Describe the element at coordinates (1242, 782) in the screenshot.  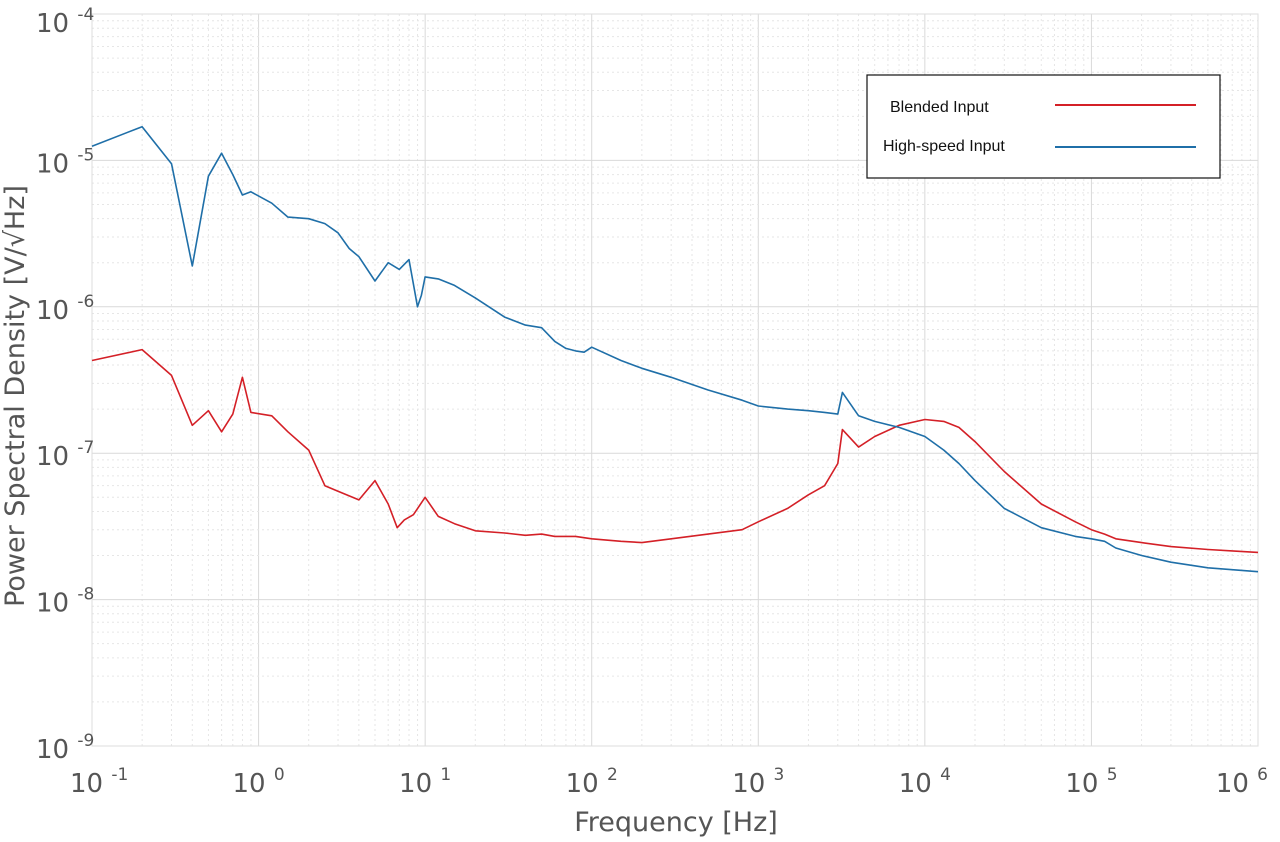
I see `x-tick-label: 10 6` at that location.